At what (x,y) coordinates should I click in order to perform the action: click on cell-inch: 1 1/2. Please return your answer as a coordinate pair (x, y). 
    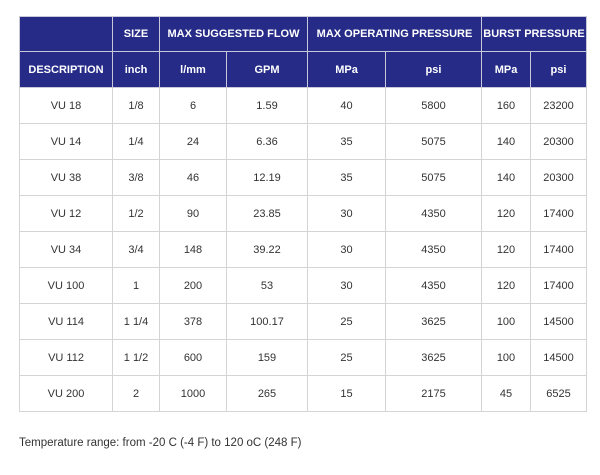
    Looking at the image, I should click on (136, 357).